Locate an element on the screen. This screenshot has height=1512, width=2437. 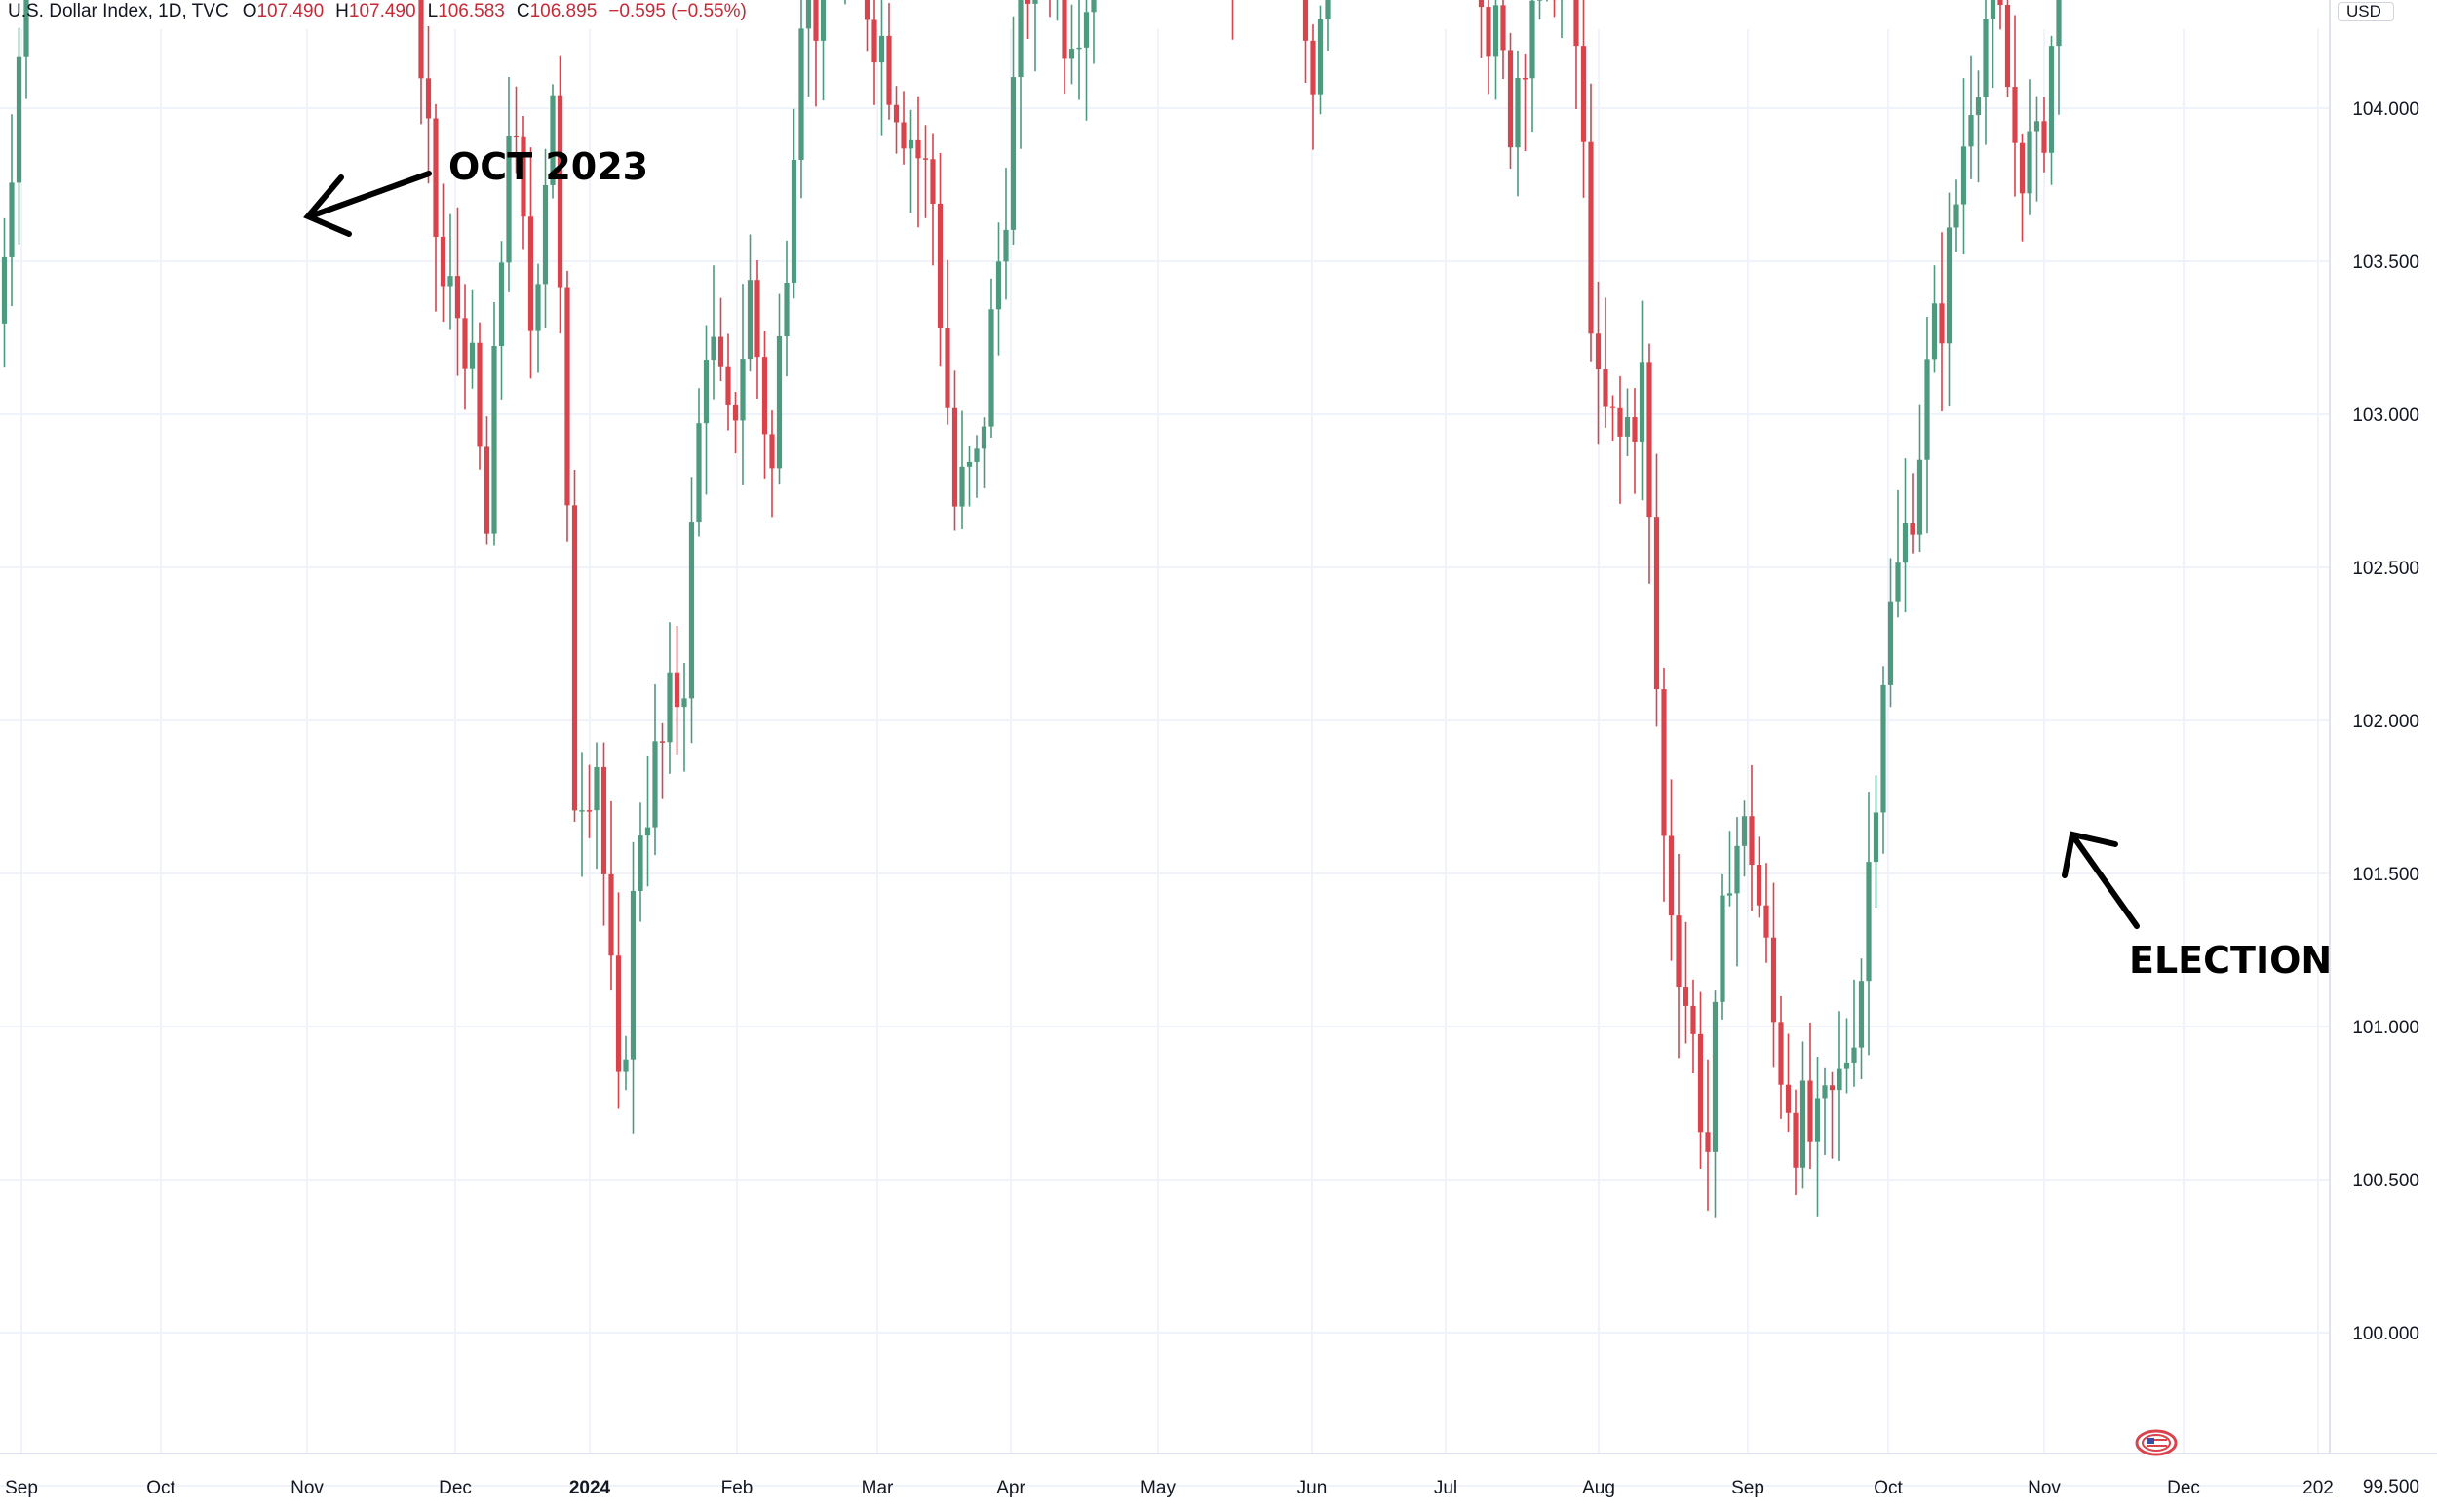
currency-selector: USD is located at coordinates (2366, 11).